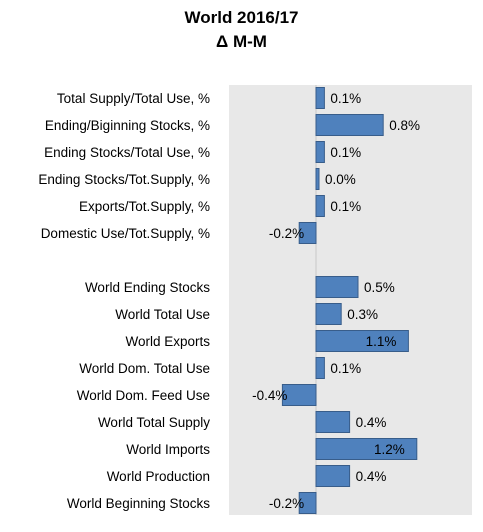 The image size is (483, 532). What do you see at coordinates (168, 449) in the screenshot?
I see `category-label: World Imports` at bounding box center [168, 449].